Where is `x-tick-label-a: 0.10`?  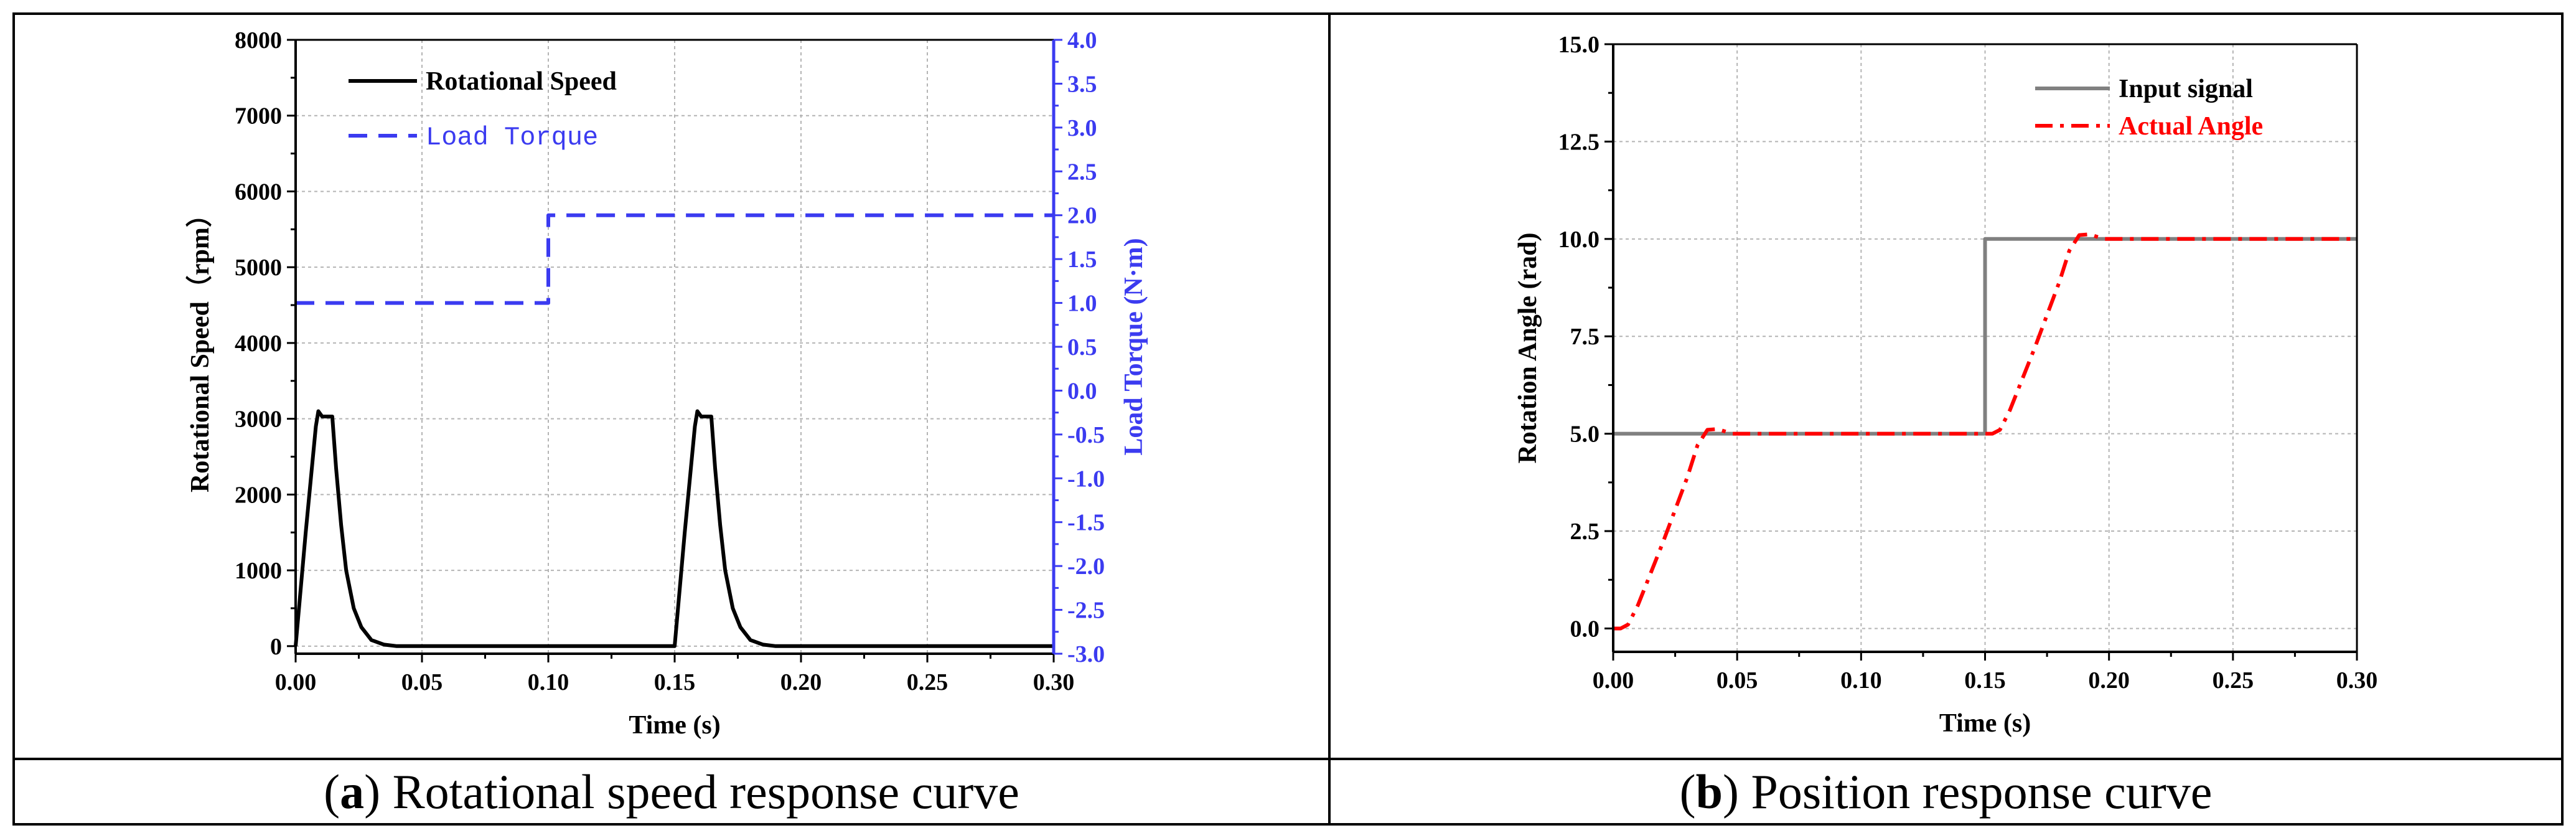 x-tick-label-a: 0.10 is located at coordinates (548, 682).